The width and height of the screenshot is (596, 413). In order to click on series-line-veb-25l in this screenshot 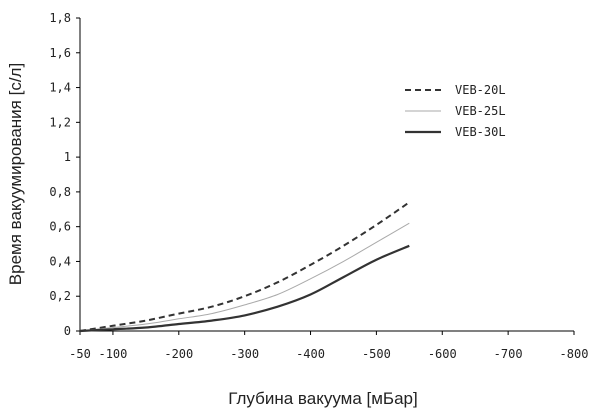, I will do `click(244, 277)`.